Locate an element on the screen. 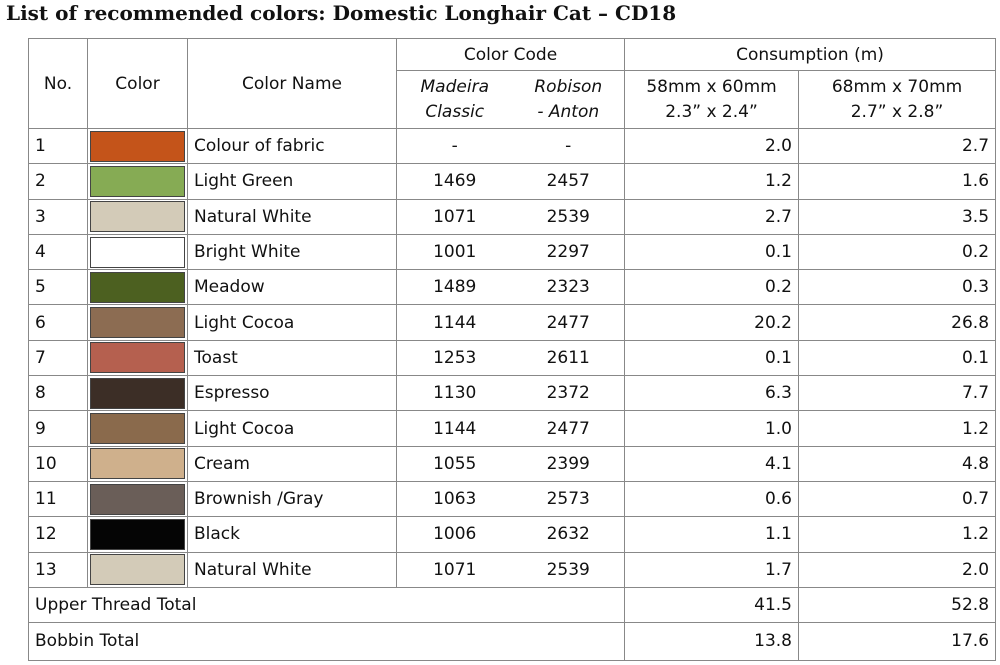 The width and height of the screenshot is (1000, 665). consumption-cell: 6.3 is located at coordinates (711, 393).